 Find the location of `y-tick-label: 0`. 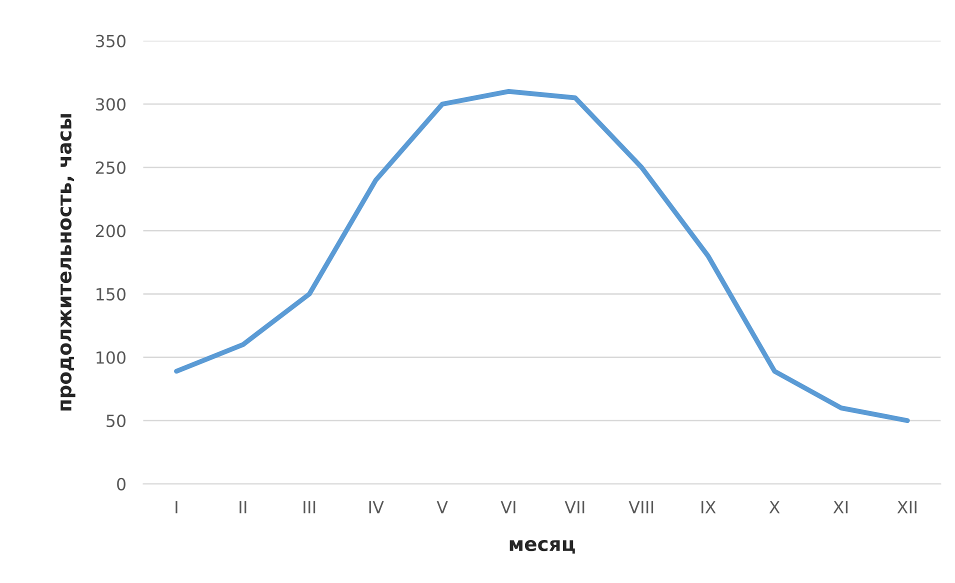

y-tick-label: 0 is located at coordinates (121, 484).